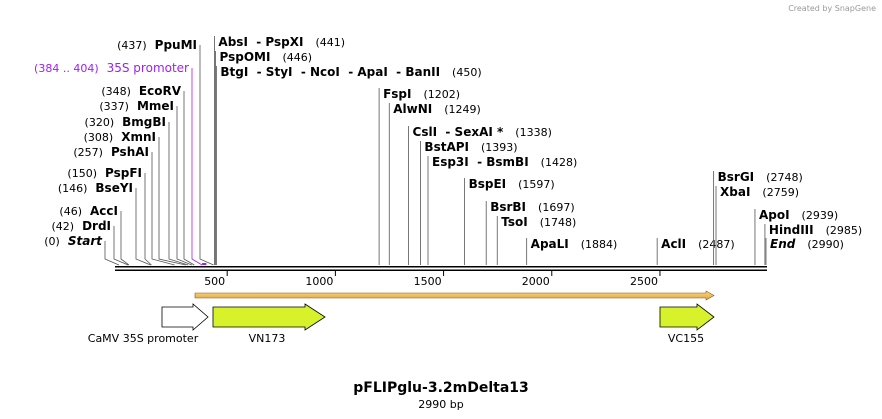 Image resolution: width=882 pixels, height=419 pixels. What do you see at coordinates (148, 68) in the screenshot?
I see `enzyme-name: 35S promoter` at bounding box center [148, 68].